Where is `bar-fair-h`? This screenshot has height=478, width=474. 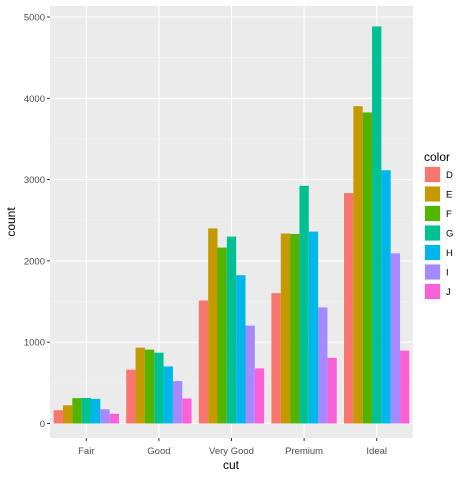 bar-fair-h is located at coordinates (95, 411).